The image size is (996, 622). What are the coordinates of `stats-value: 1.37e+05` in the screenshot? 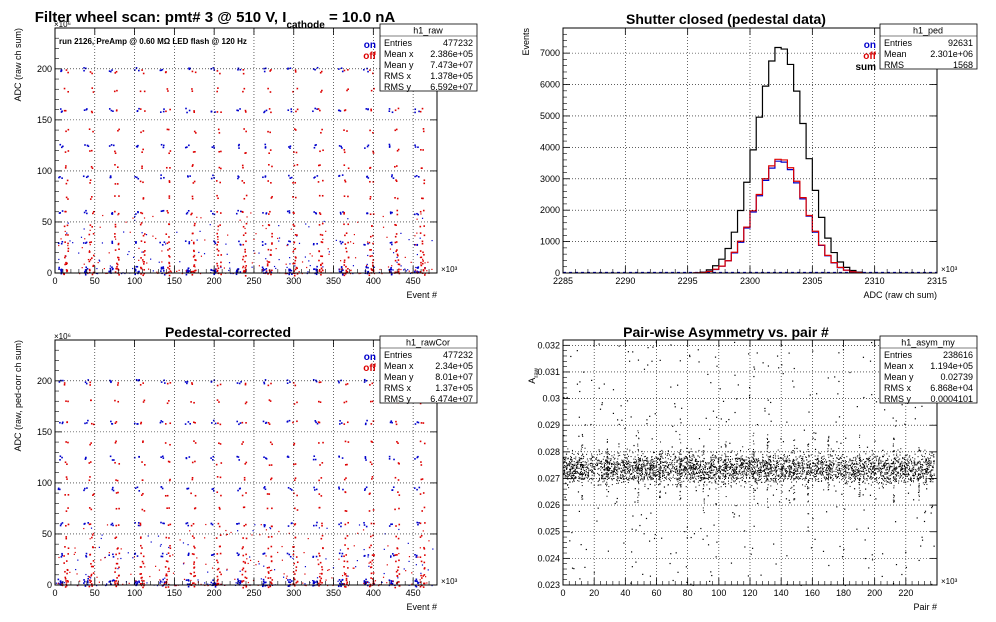 It's located at (454, 388).